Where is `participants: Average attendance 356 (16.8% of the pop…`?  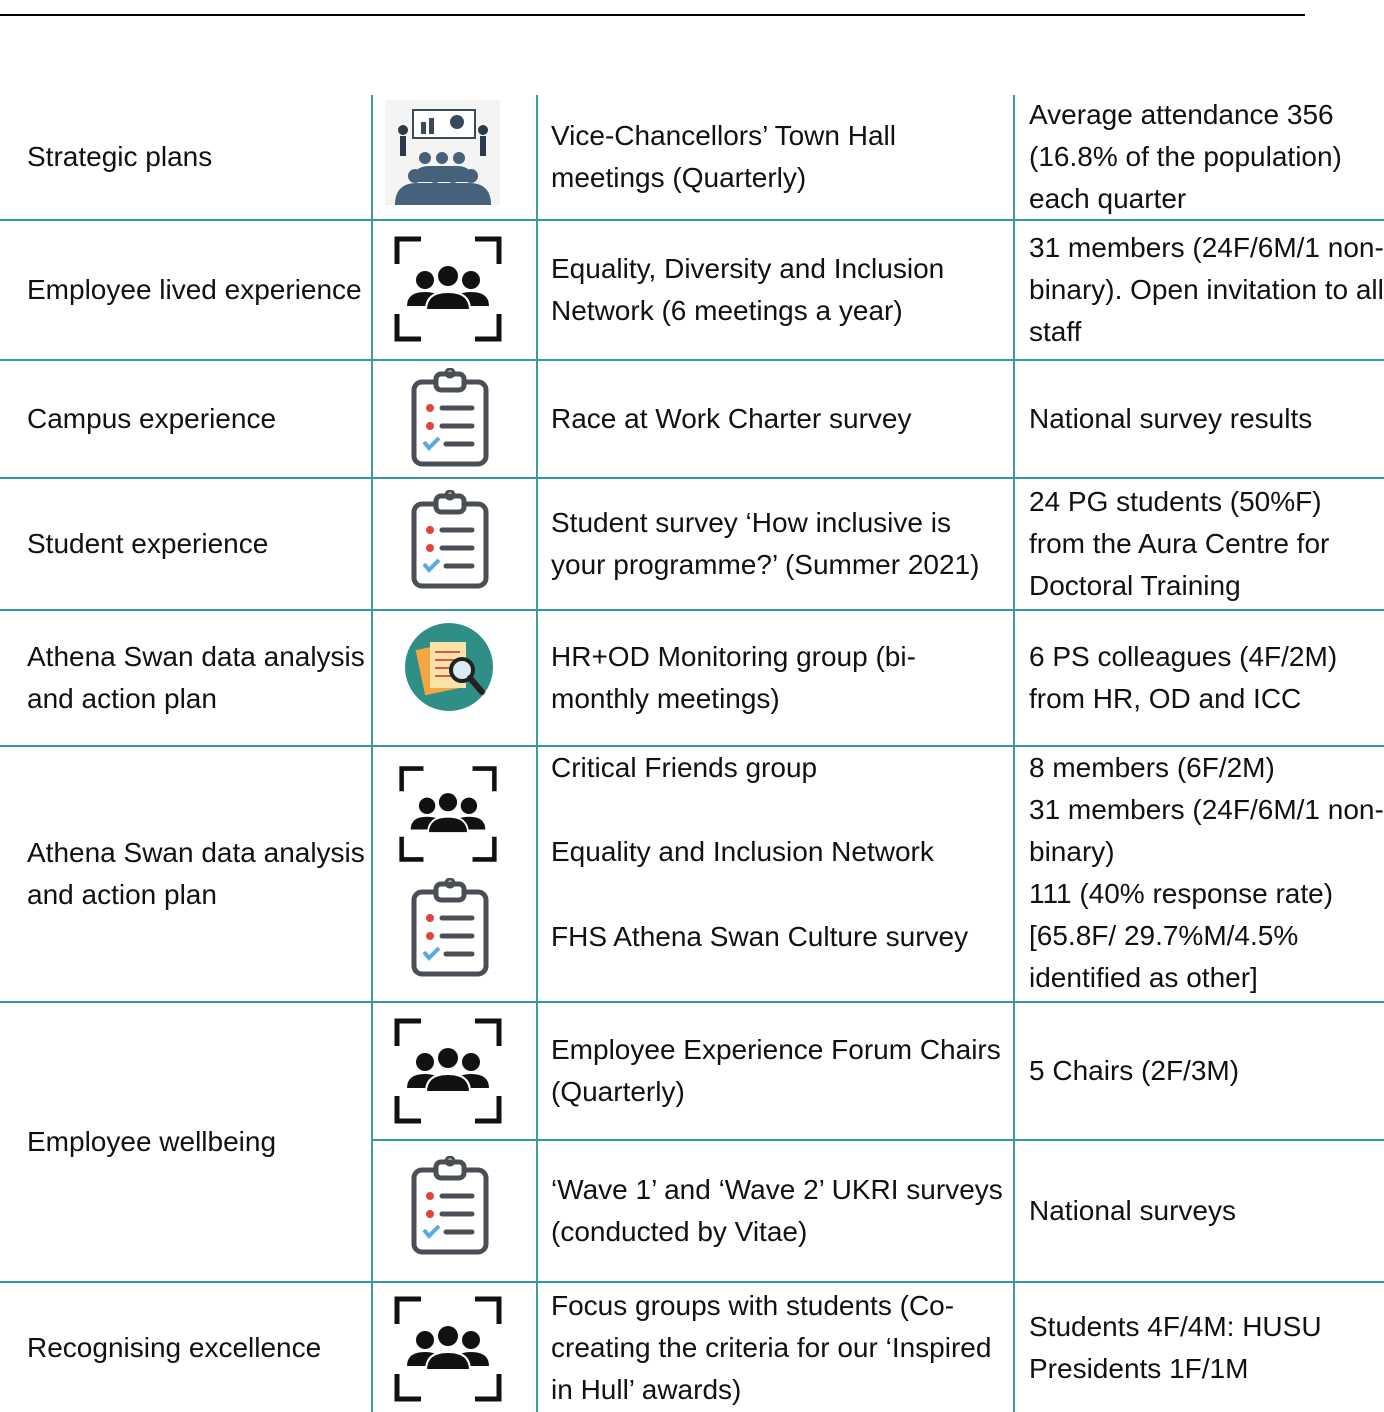 participants: Average attendance 356 (16.8% of the pop… is located at coordinates (1185, 156).